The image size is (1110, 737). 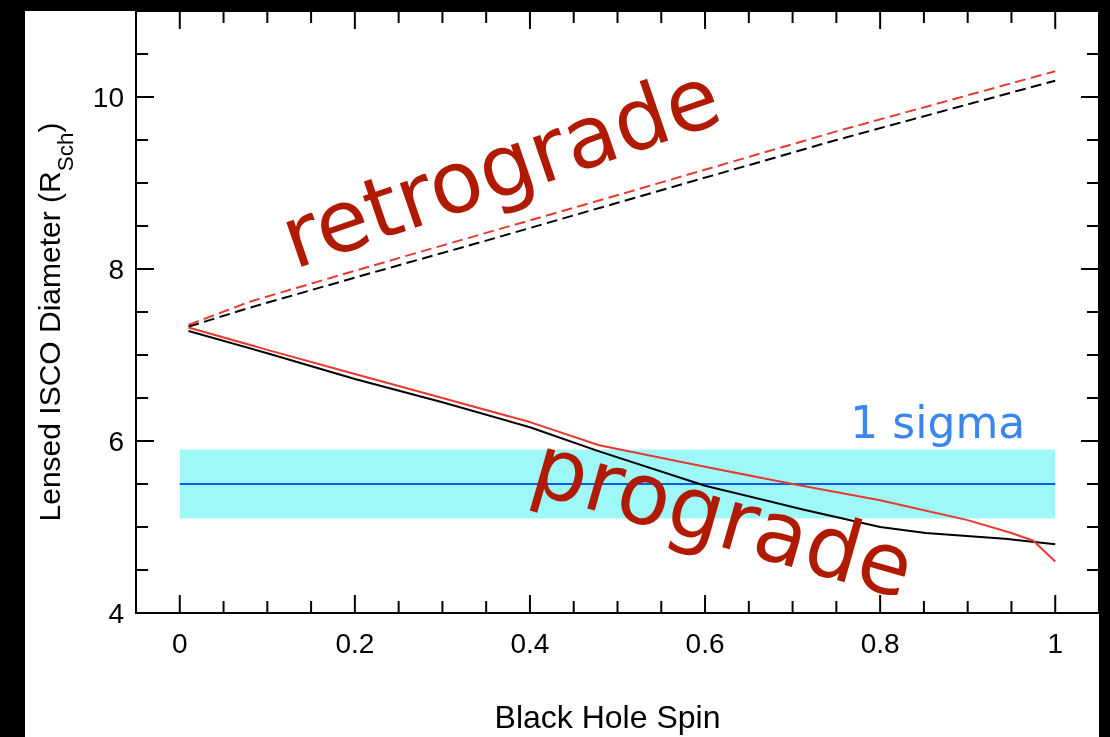 What do you see at coordinates (705, 643) in the screenshot?
I see `x-tick-label: 0.6` at bounding box center [705, 643].